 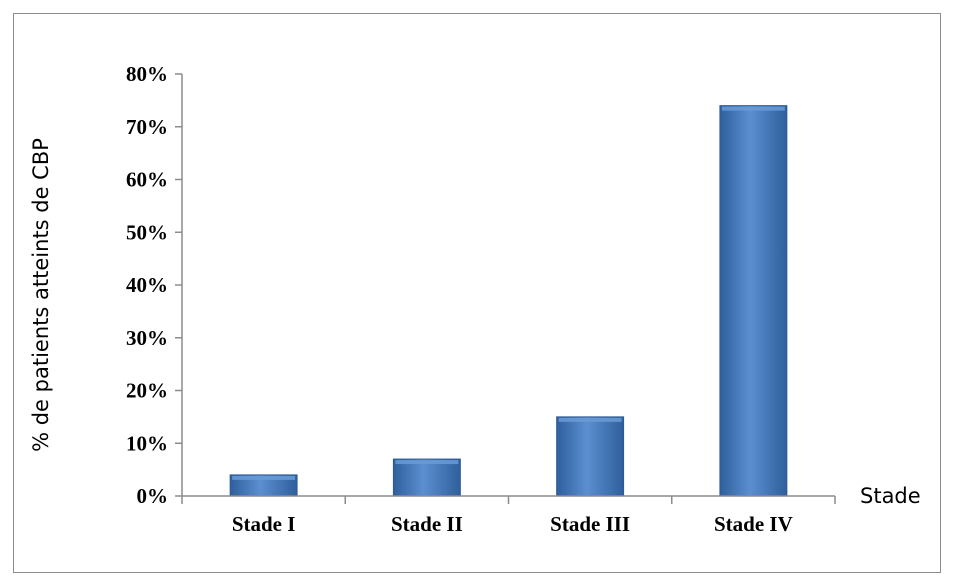 What do you see at coordinates (147, 391) in the screenshot?
I see `y-tick-label: 20%` at bounding box center [147, 391].